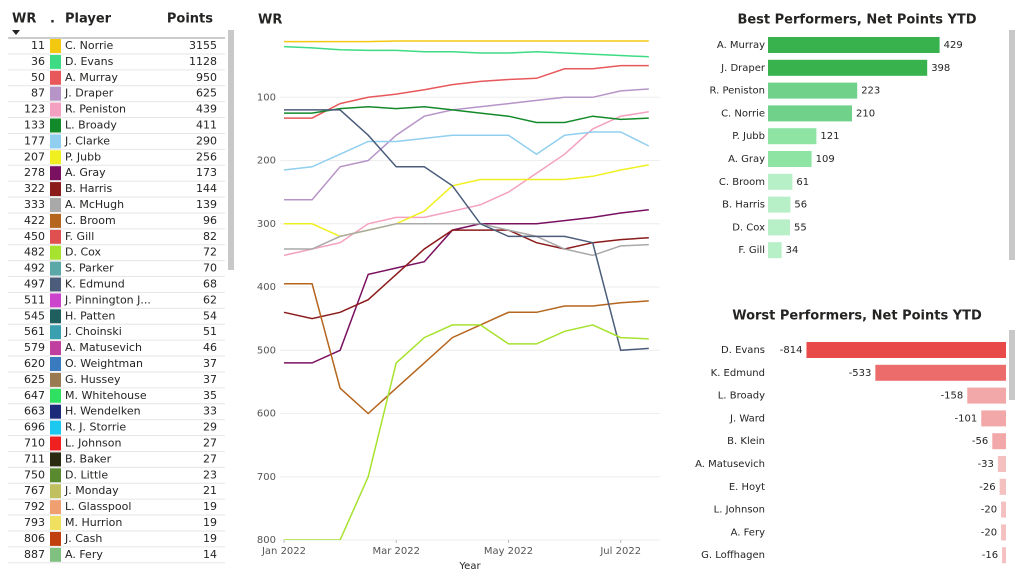 This screenshot has height=587, width=1024. What do you see at coordinates (89, 93) in the screenshot?
I see `cell-player: J. Draper` at bounding box center [89, 93].